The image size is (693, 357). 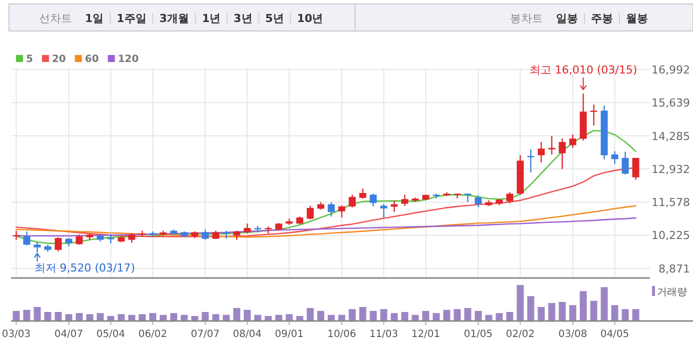 I want to click on y-tick-label: 14,285, so click(x=671, y=136).